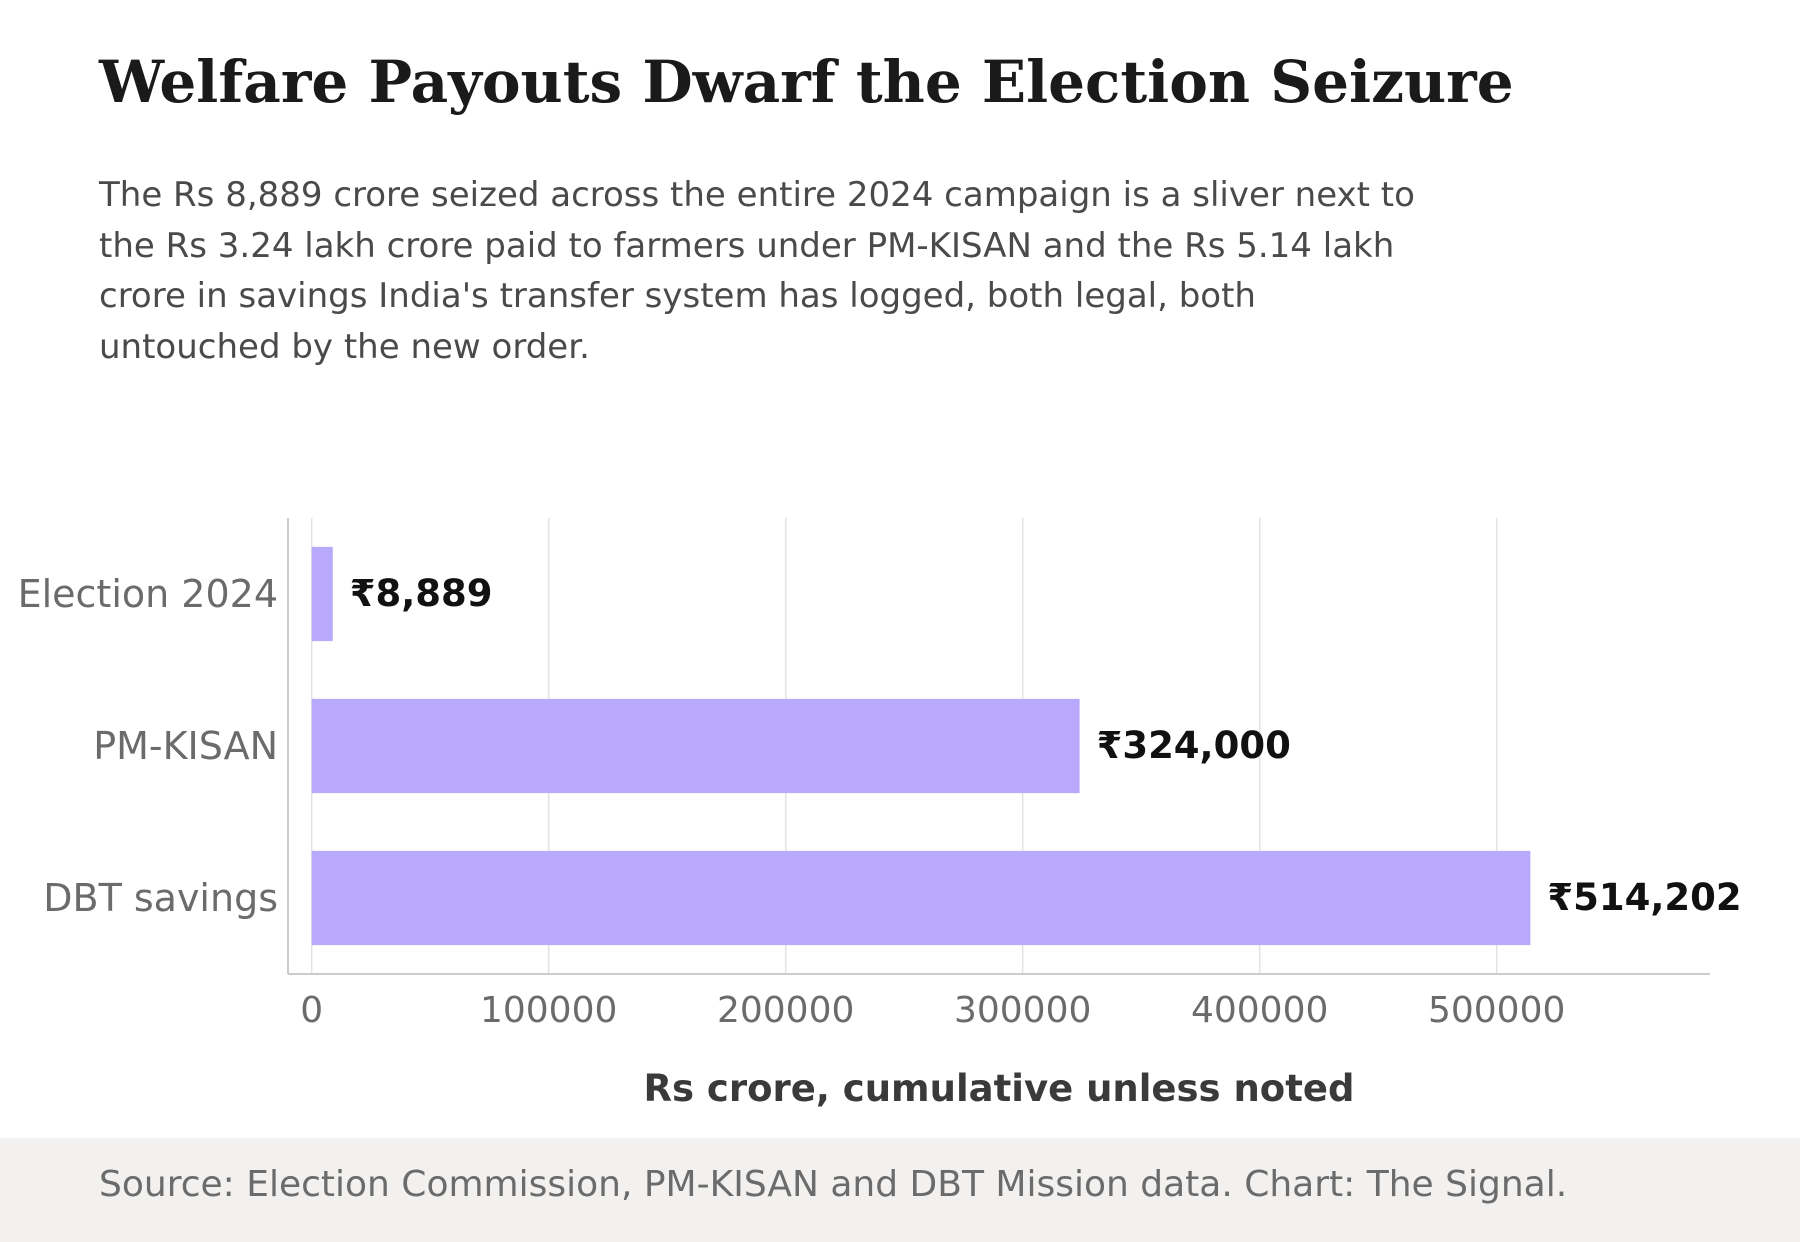 This screenshot has width=1800, height=1242. What do you see at coordinates (999, 1088) in the screenshot?
I see `x-axis-title: Rs crore, cumulative unless noted` at bounding box center [999, 1088].